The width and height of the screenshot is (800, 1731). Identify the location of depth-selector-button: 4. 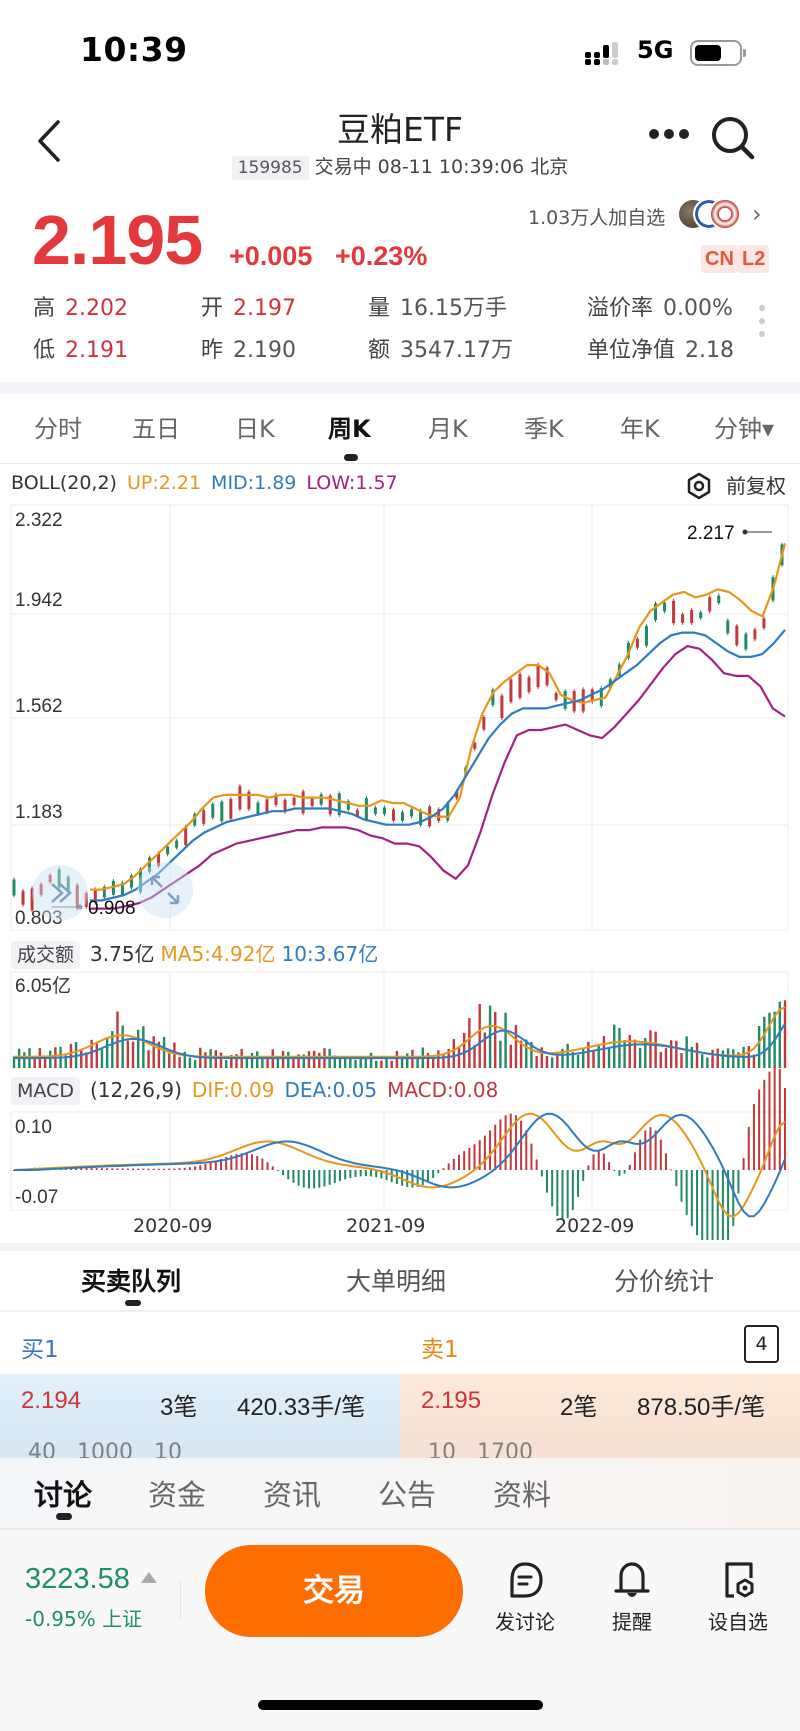
(761, 1344).